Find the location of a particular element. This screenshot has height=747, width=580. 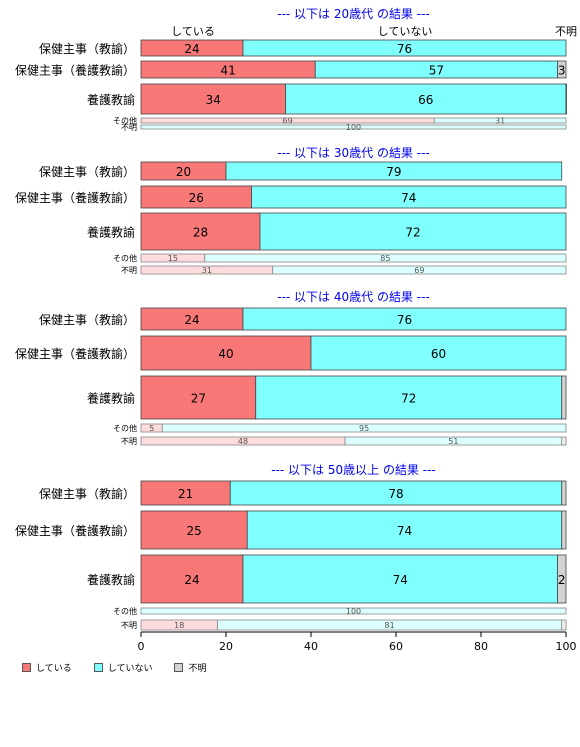

top-label-yes: している is located at coordinates (193, 31).